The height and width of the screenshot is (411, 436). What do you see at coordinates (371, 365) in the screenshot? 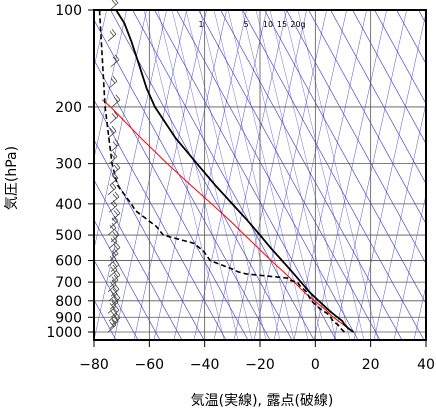
I see `x-tick-label: 20` at bounding box center [371, 365].